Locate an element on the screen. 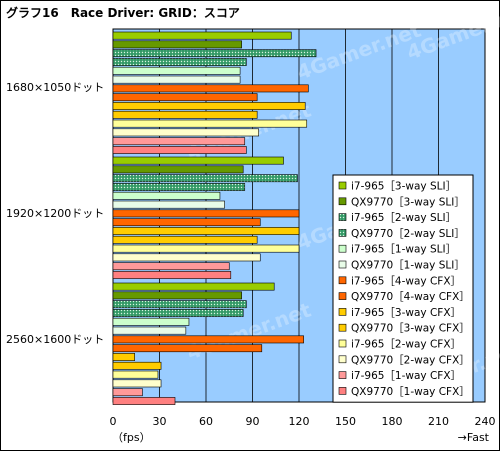 This screenshot has width=500, height=451. x-tick-label: 0 is located at coordinates (113, 421).